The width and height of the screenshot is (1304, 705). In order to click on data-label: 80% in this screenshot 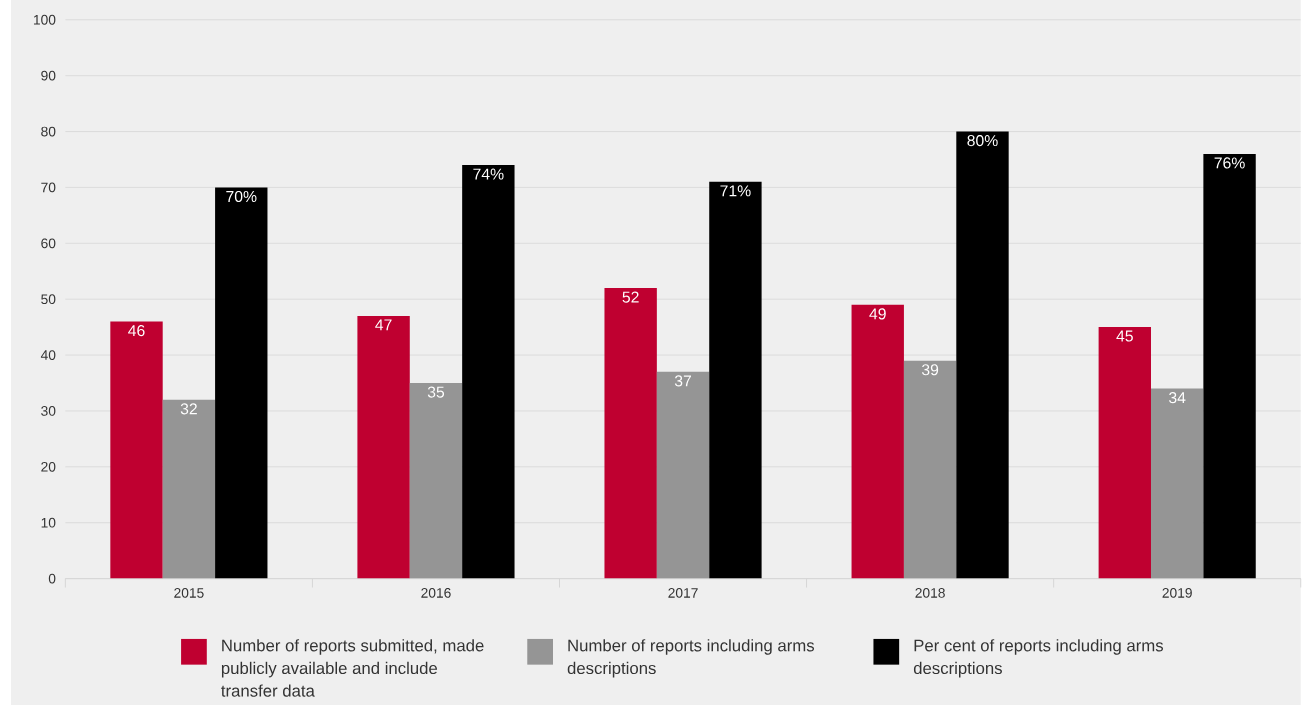, I will do `click(982, 140)`.